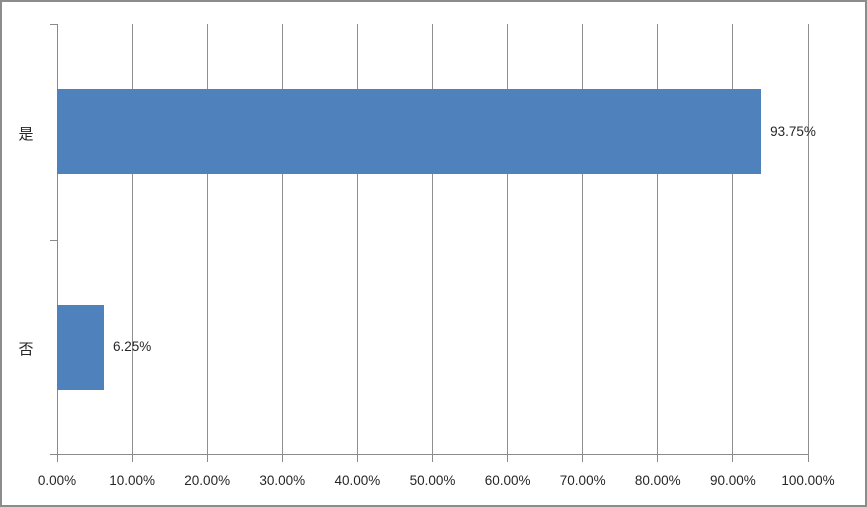  I want to click on data-label: 6.25%, so click(132, 346).